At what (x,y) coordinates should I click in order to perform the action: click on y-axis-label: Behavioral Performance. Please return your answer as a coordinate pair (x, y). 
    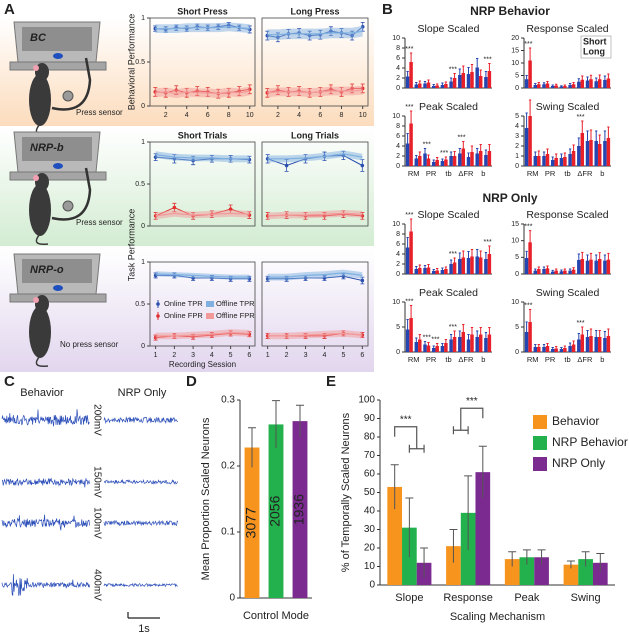
    Looking at the image, I should click on (131, 62).